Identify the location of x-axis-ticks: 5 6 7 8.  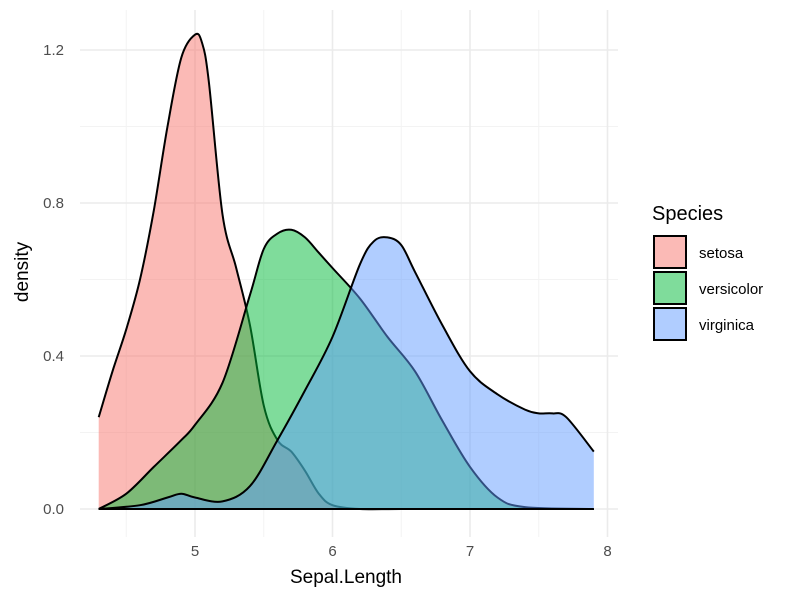
(401, 551).